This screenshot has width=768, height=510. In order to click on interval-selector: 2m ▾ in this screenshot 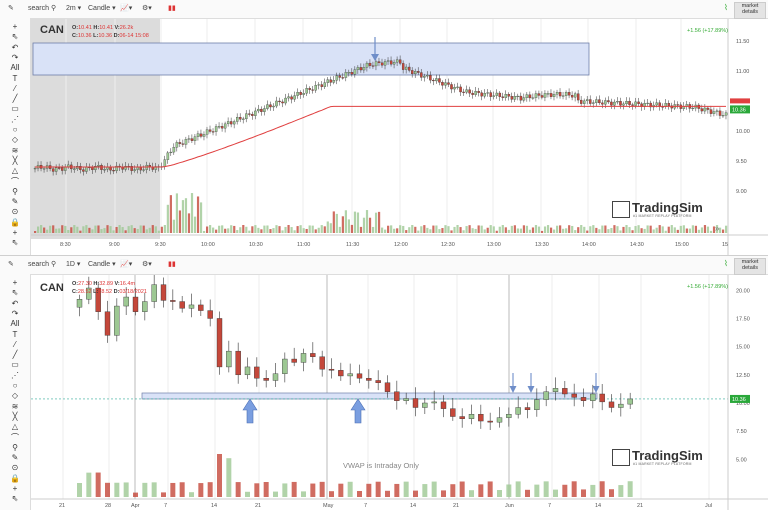, I will do `click(74, 8)`.